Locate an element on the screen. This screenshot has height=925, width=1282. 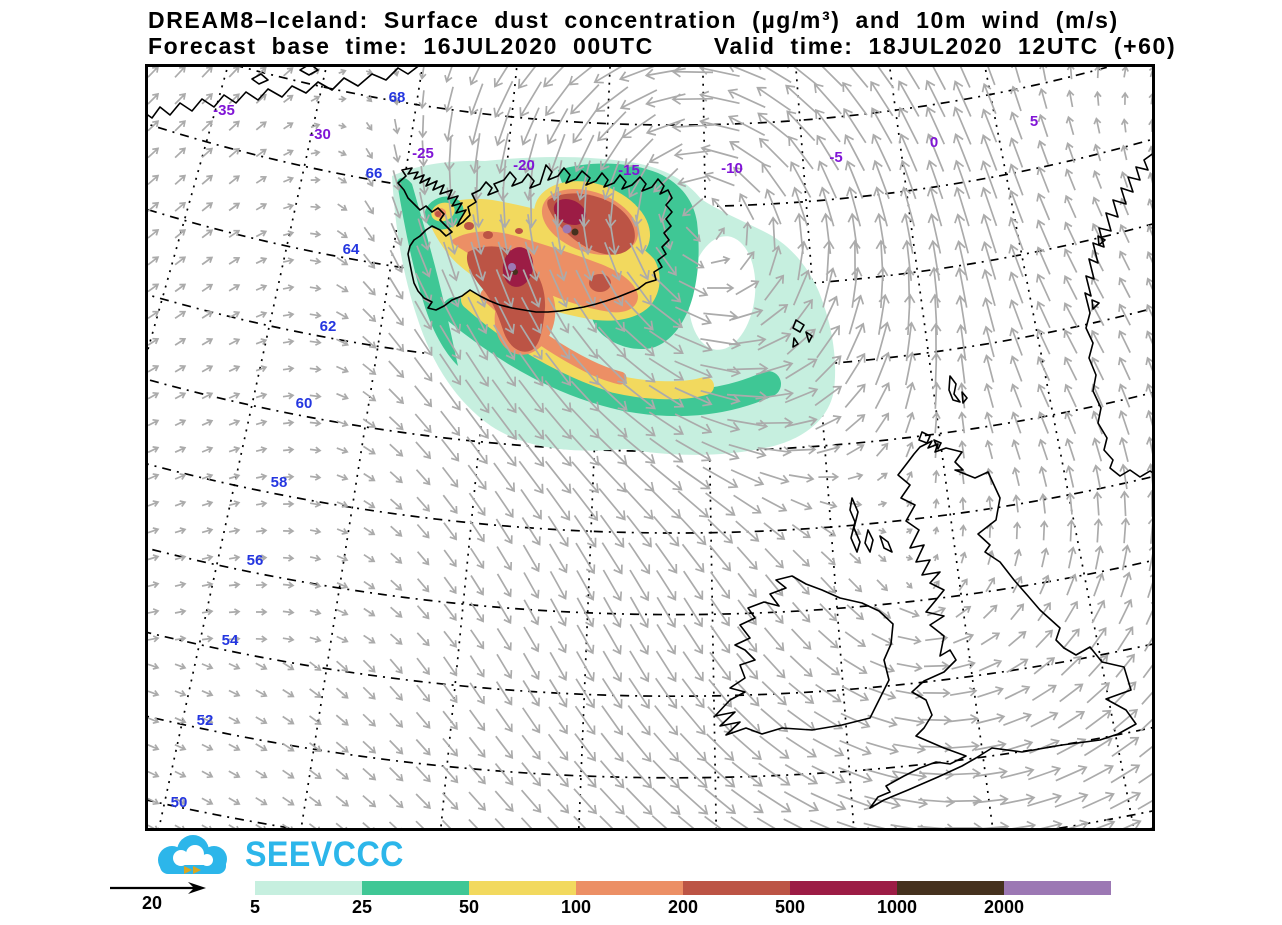
coast-greenland is located at coordinates (283, 92).